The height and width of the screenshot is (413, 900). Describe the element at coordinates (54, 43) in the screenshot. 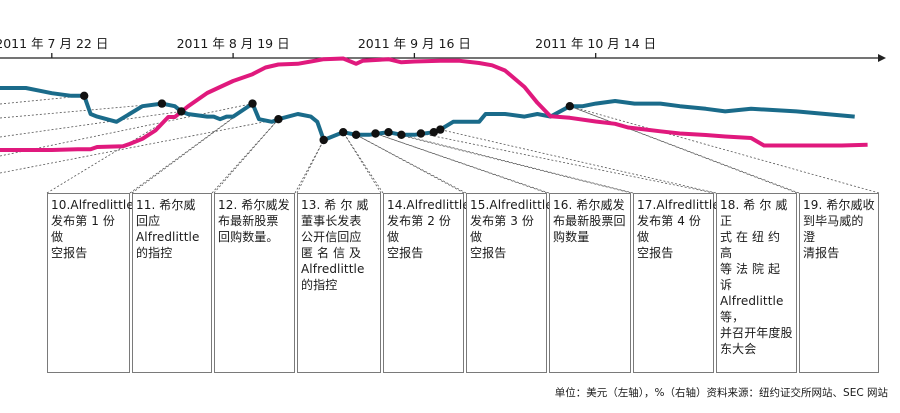

I see `x-tick-label: 2011 年 7 月 22 日` at that location.